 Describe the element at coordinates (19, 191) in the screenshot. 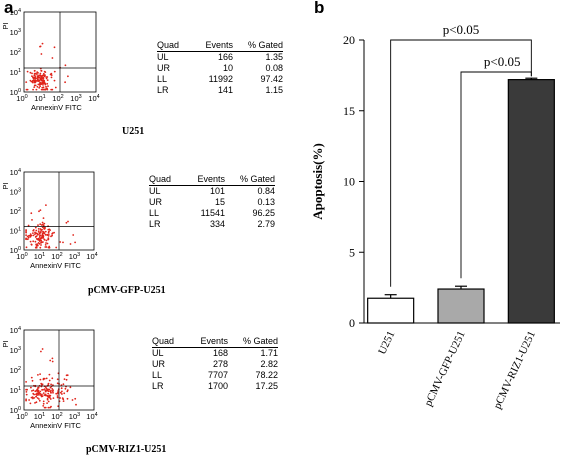

I see `y-tick-exponent: 3` at that location.